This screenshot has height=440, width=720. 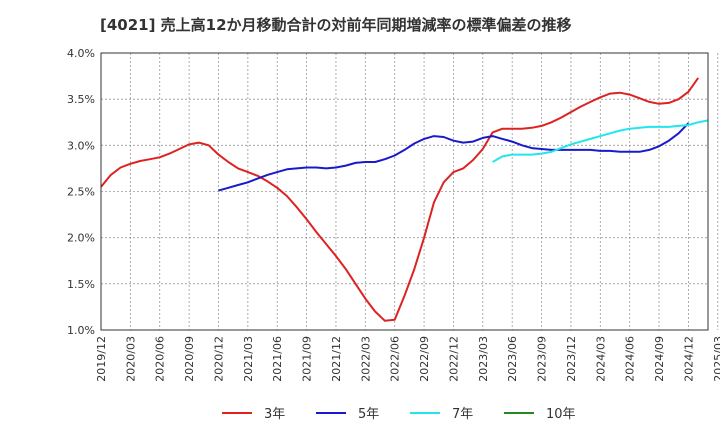 I want to click on legend-label: 7年, so click(x=462, y=414).